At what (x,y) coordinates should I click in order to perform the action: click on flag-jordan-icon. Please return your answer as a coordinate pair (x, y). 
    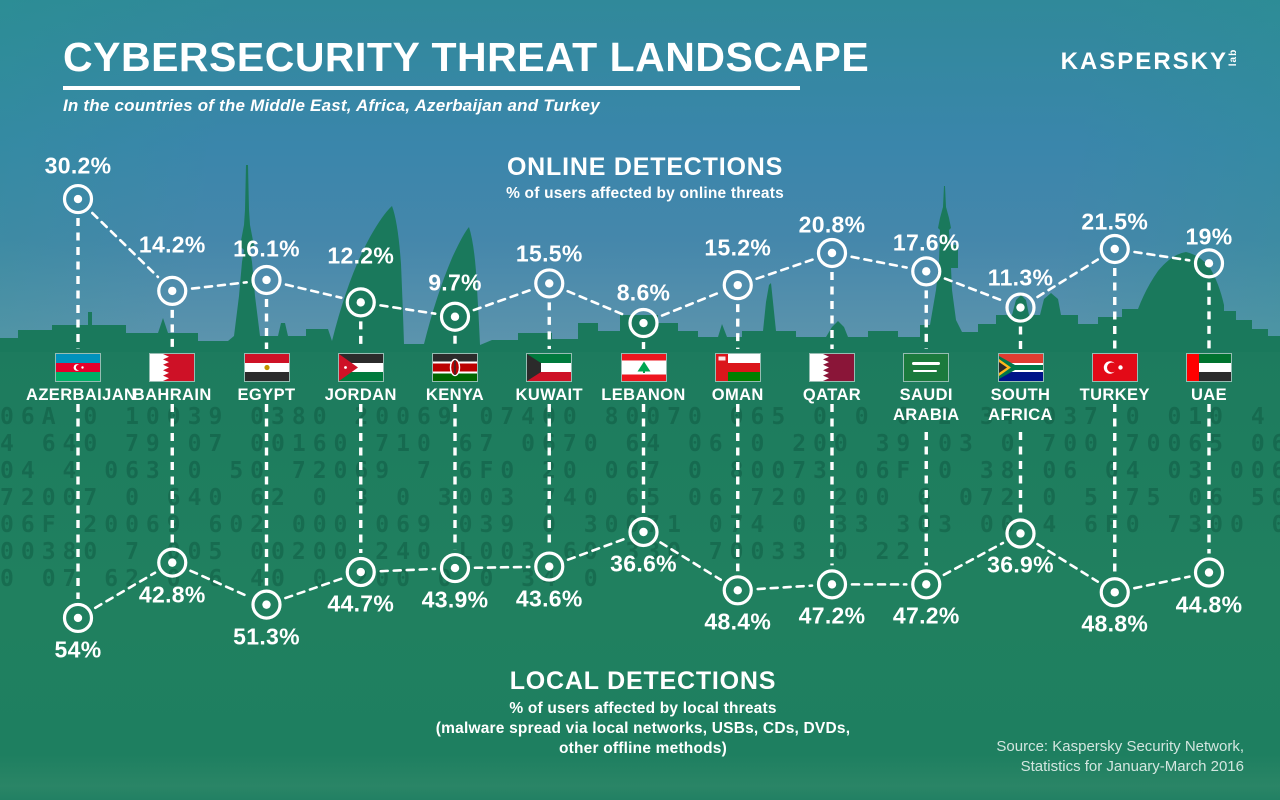
    Looking at the image, I should click on (360, 367).